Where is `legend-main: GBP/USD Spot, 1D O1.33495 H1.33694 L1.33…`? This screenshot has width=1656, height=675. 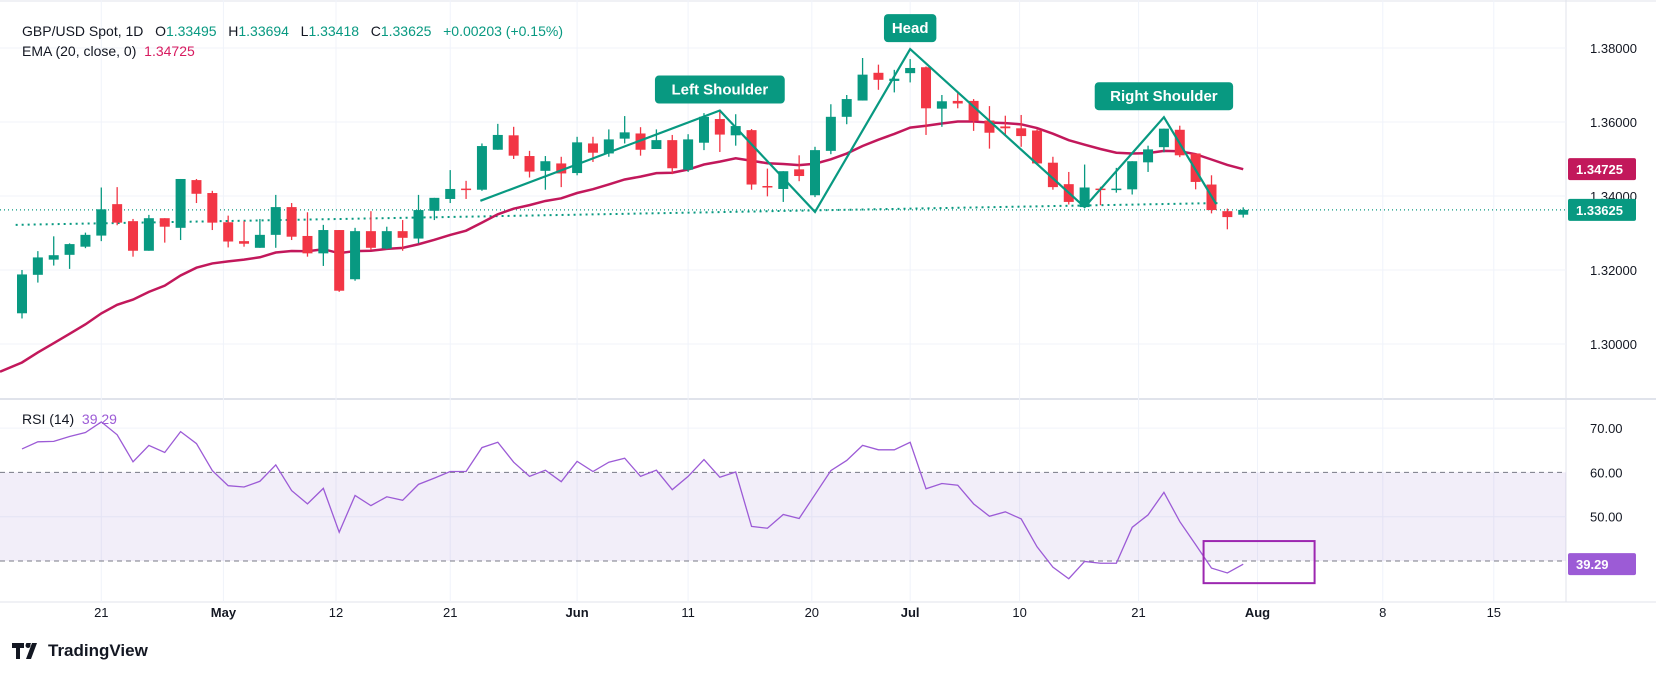 legend-main: GBP/USD Spot, 1D O1.33495 H1.33694 L1.33… is located at coordinates (292, 31).